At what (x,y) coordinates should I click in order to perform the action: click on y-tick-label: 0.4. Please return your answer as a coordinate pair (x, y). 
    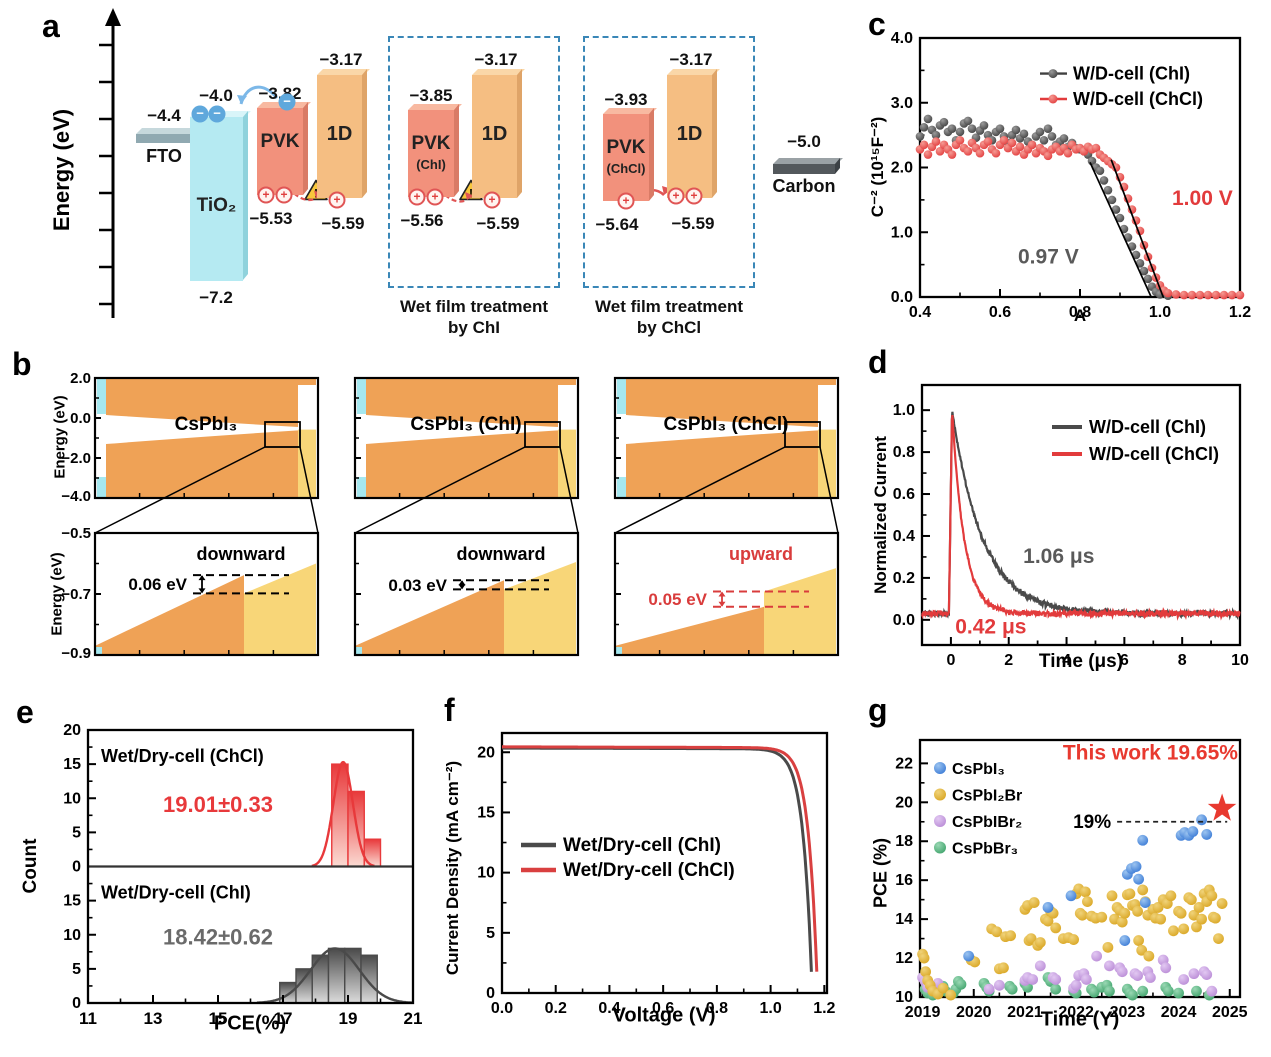
    Looking at the image, I should click on (904, 536).